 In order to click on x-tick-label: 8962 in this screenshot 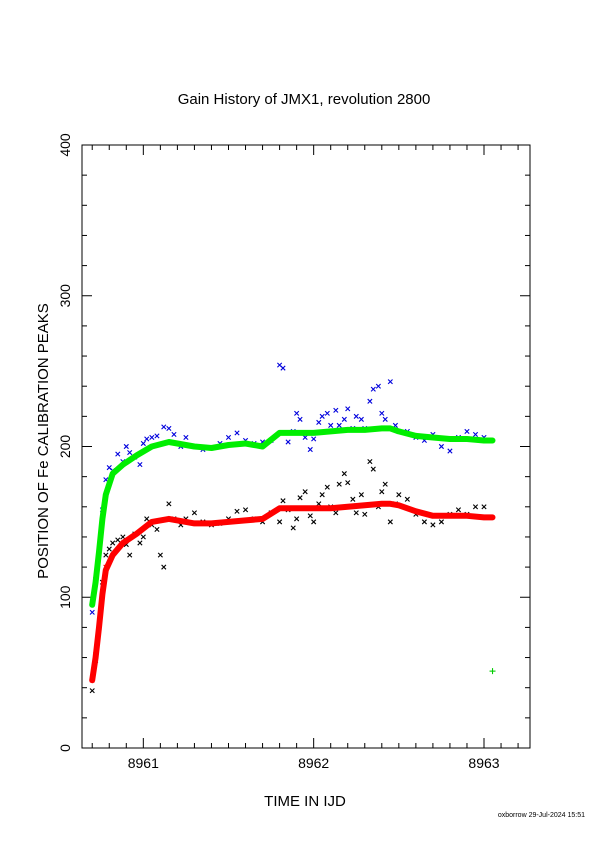, I will do `click(313, 763)`.